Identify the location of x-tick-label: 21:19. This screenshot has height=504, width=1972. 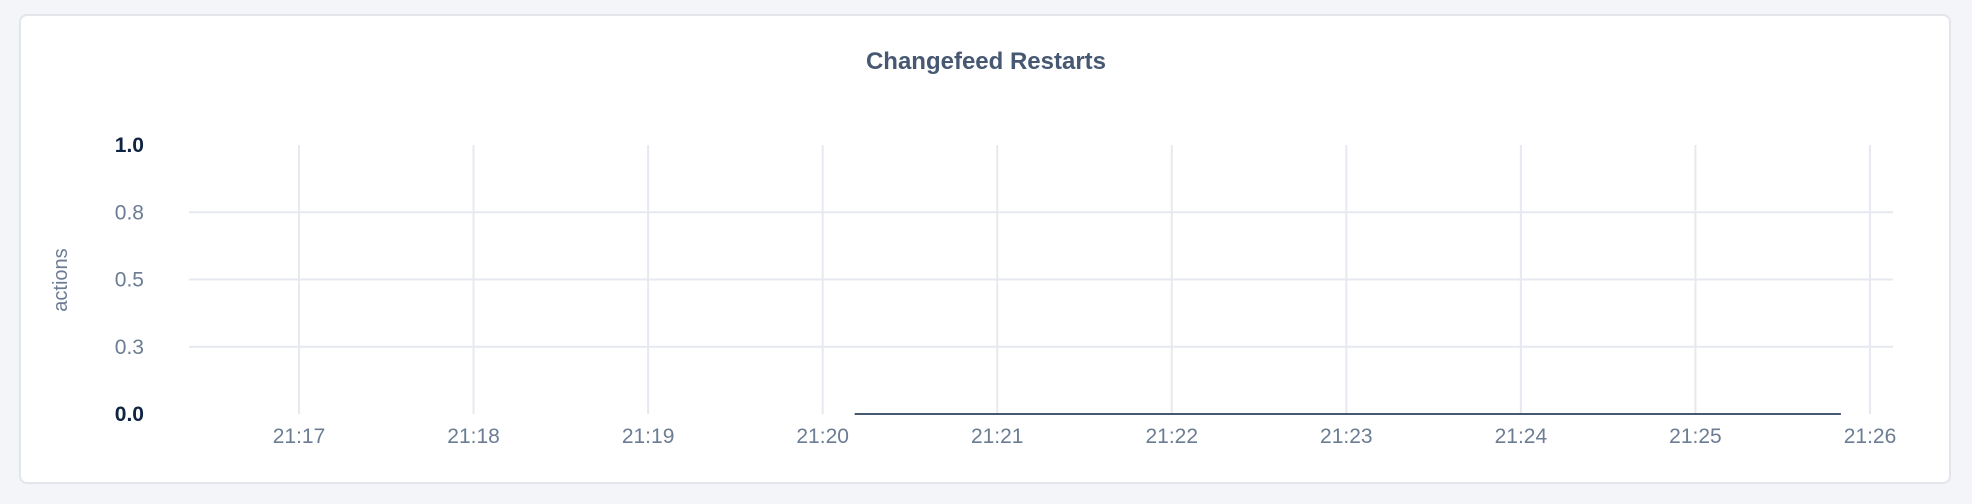
(648, 436).